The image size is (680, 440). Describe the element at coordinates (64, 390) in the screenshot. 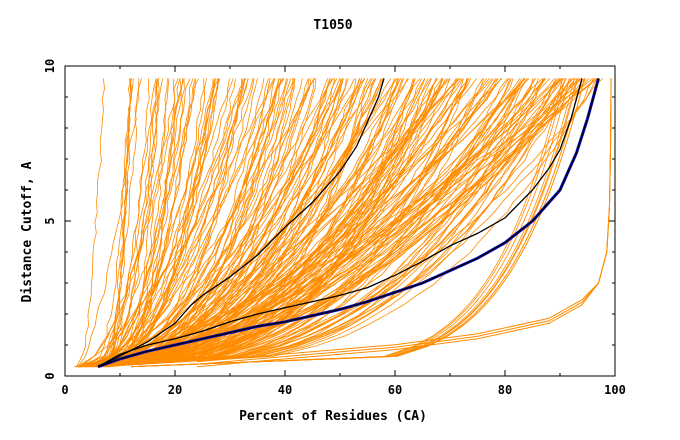

I see `x-tick-label: 0` at that location.